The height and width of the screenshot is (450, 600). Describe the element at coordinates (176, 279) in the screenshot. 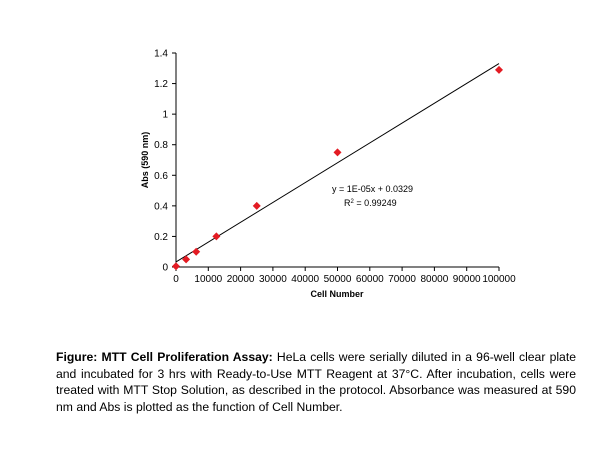

I see `x-tick-label: 0` at that location.